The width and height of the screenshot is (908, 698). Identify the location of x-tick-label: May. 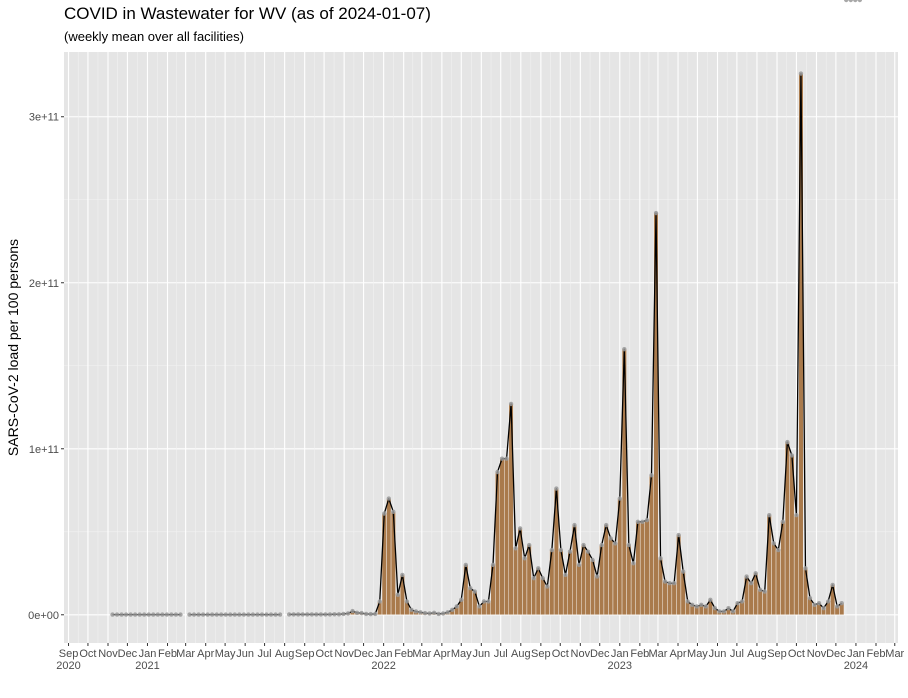
(225, 654).